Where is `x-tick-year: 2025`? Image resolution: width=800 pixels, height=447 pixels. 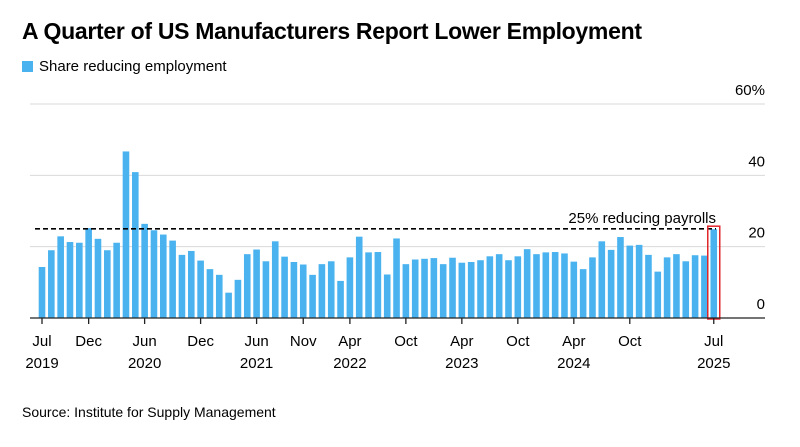 x-tick-year: 2025 is located at coordinates (713, 363).